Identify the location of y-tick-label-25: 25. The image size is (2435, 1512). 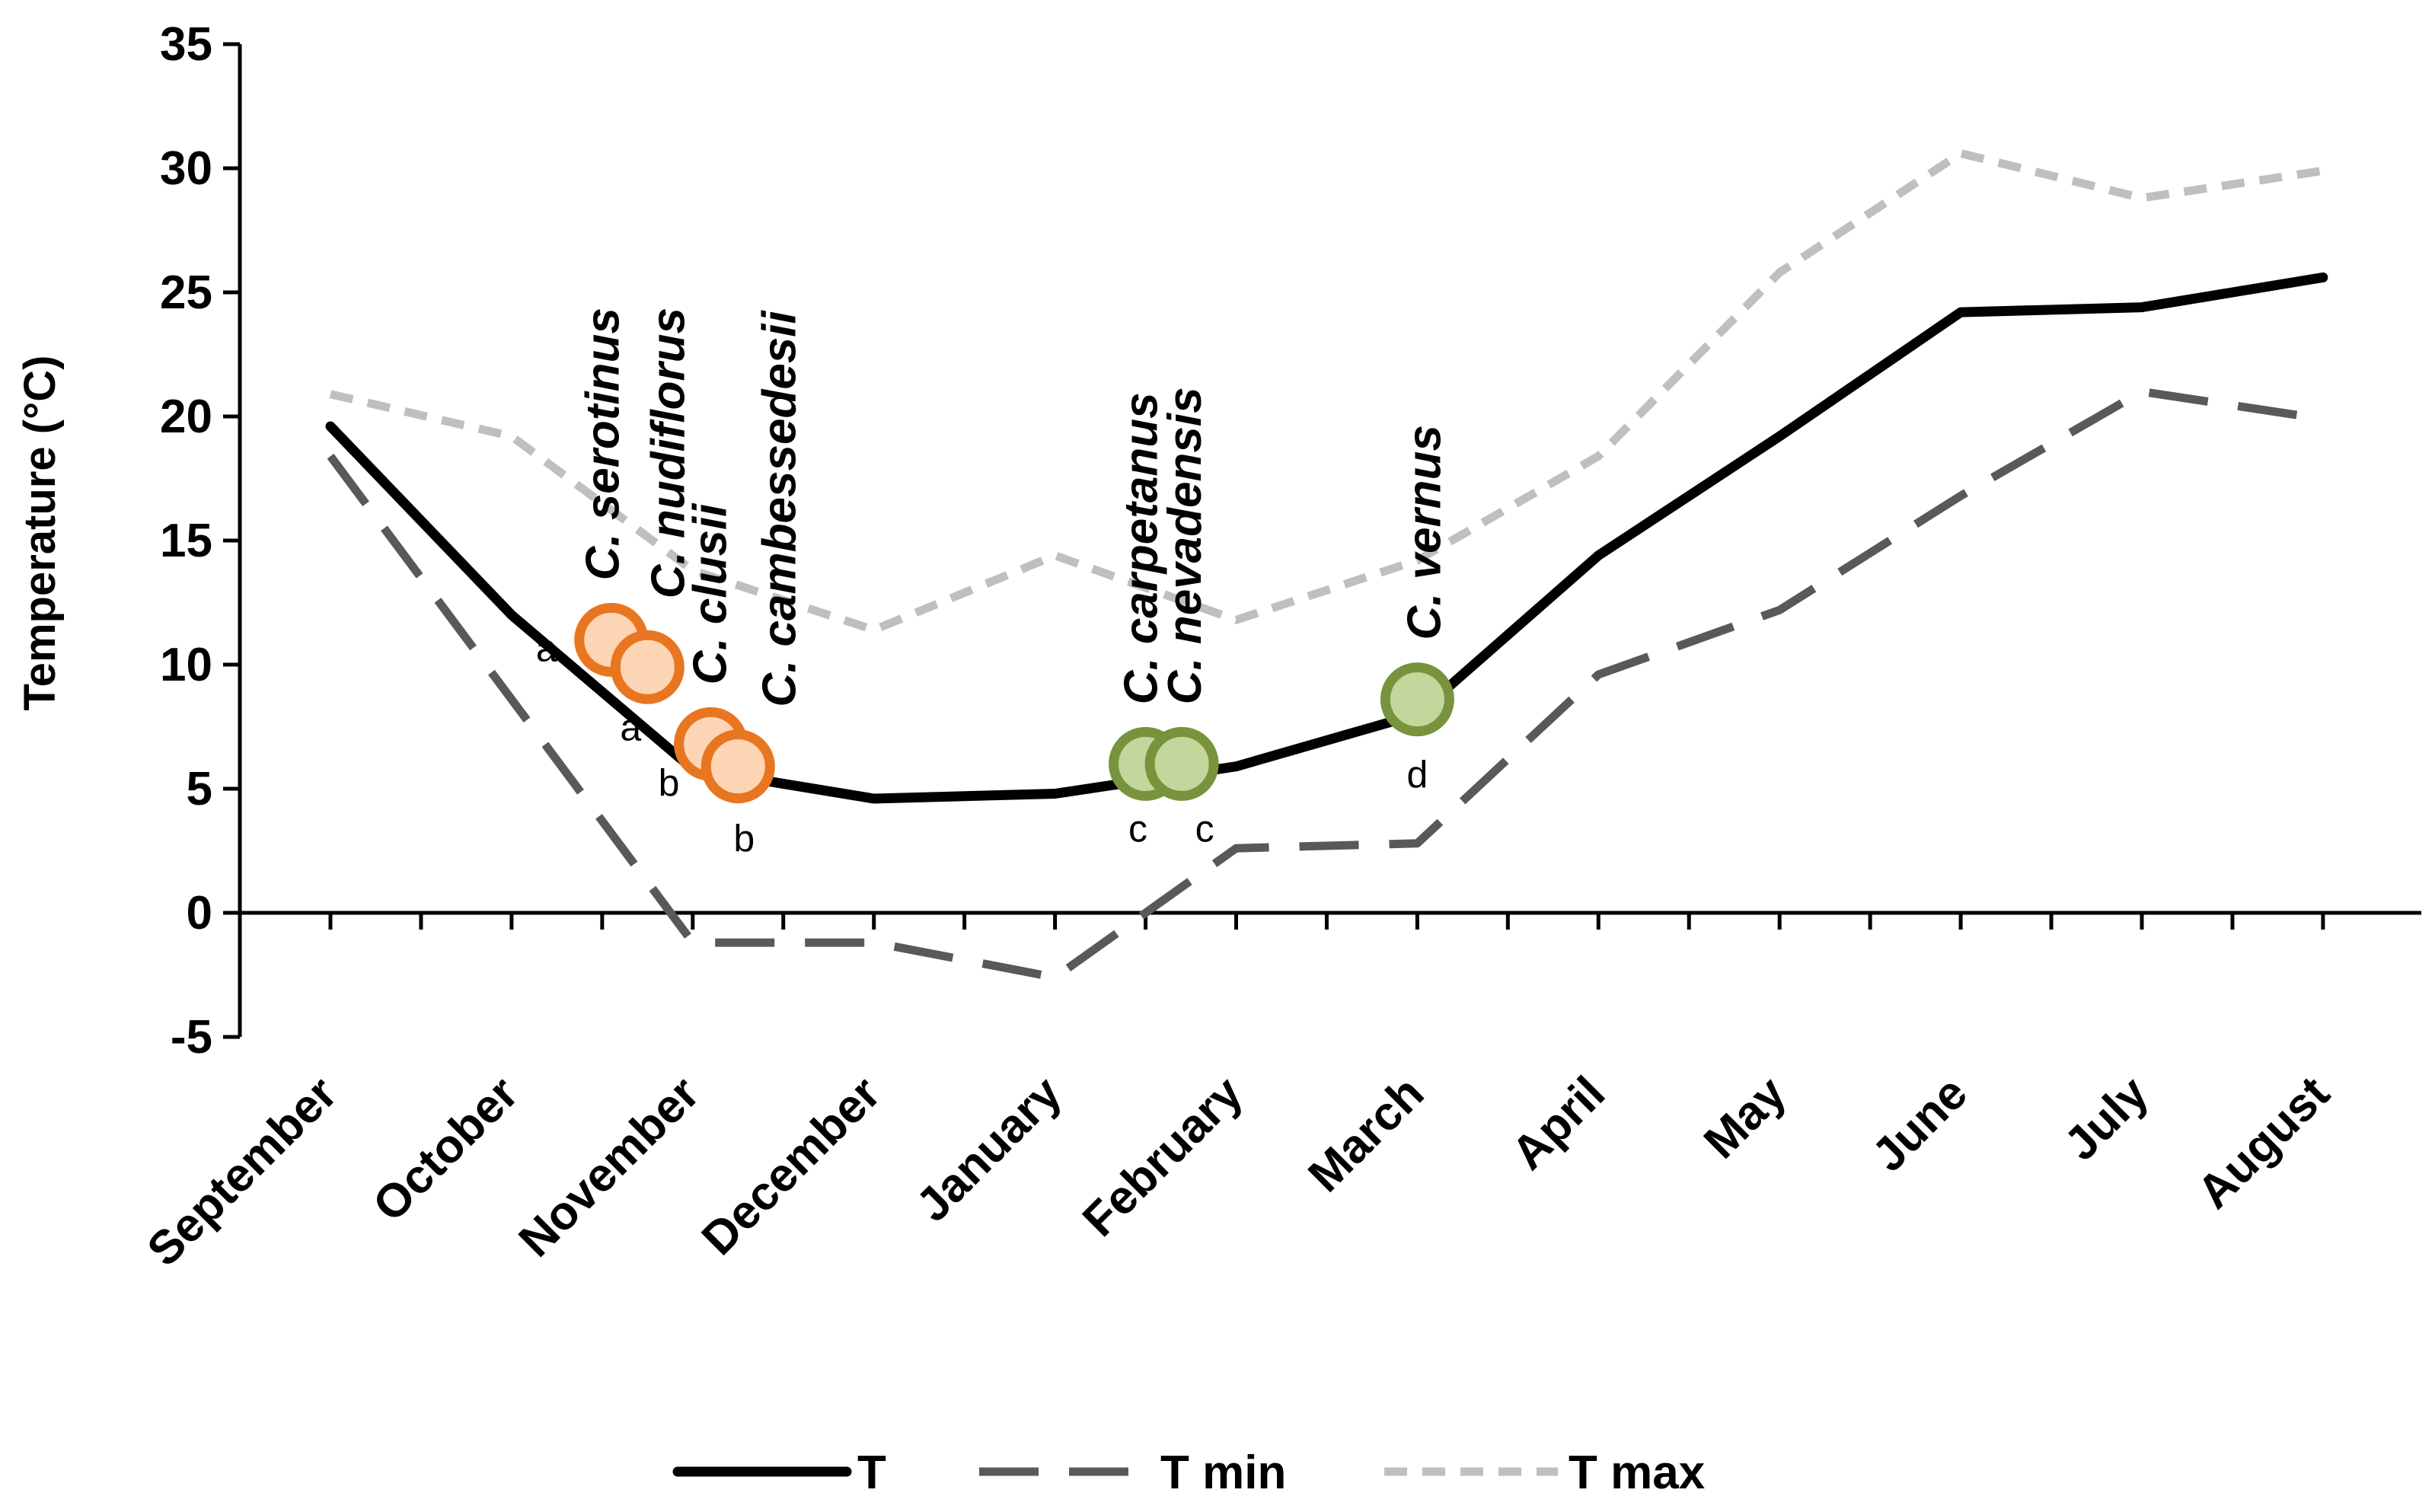
(186, 292).